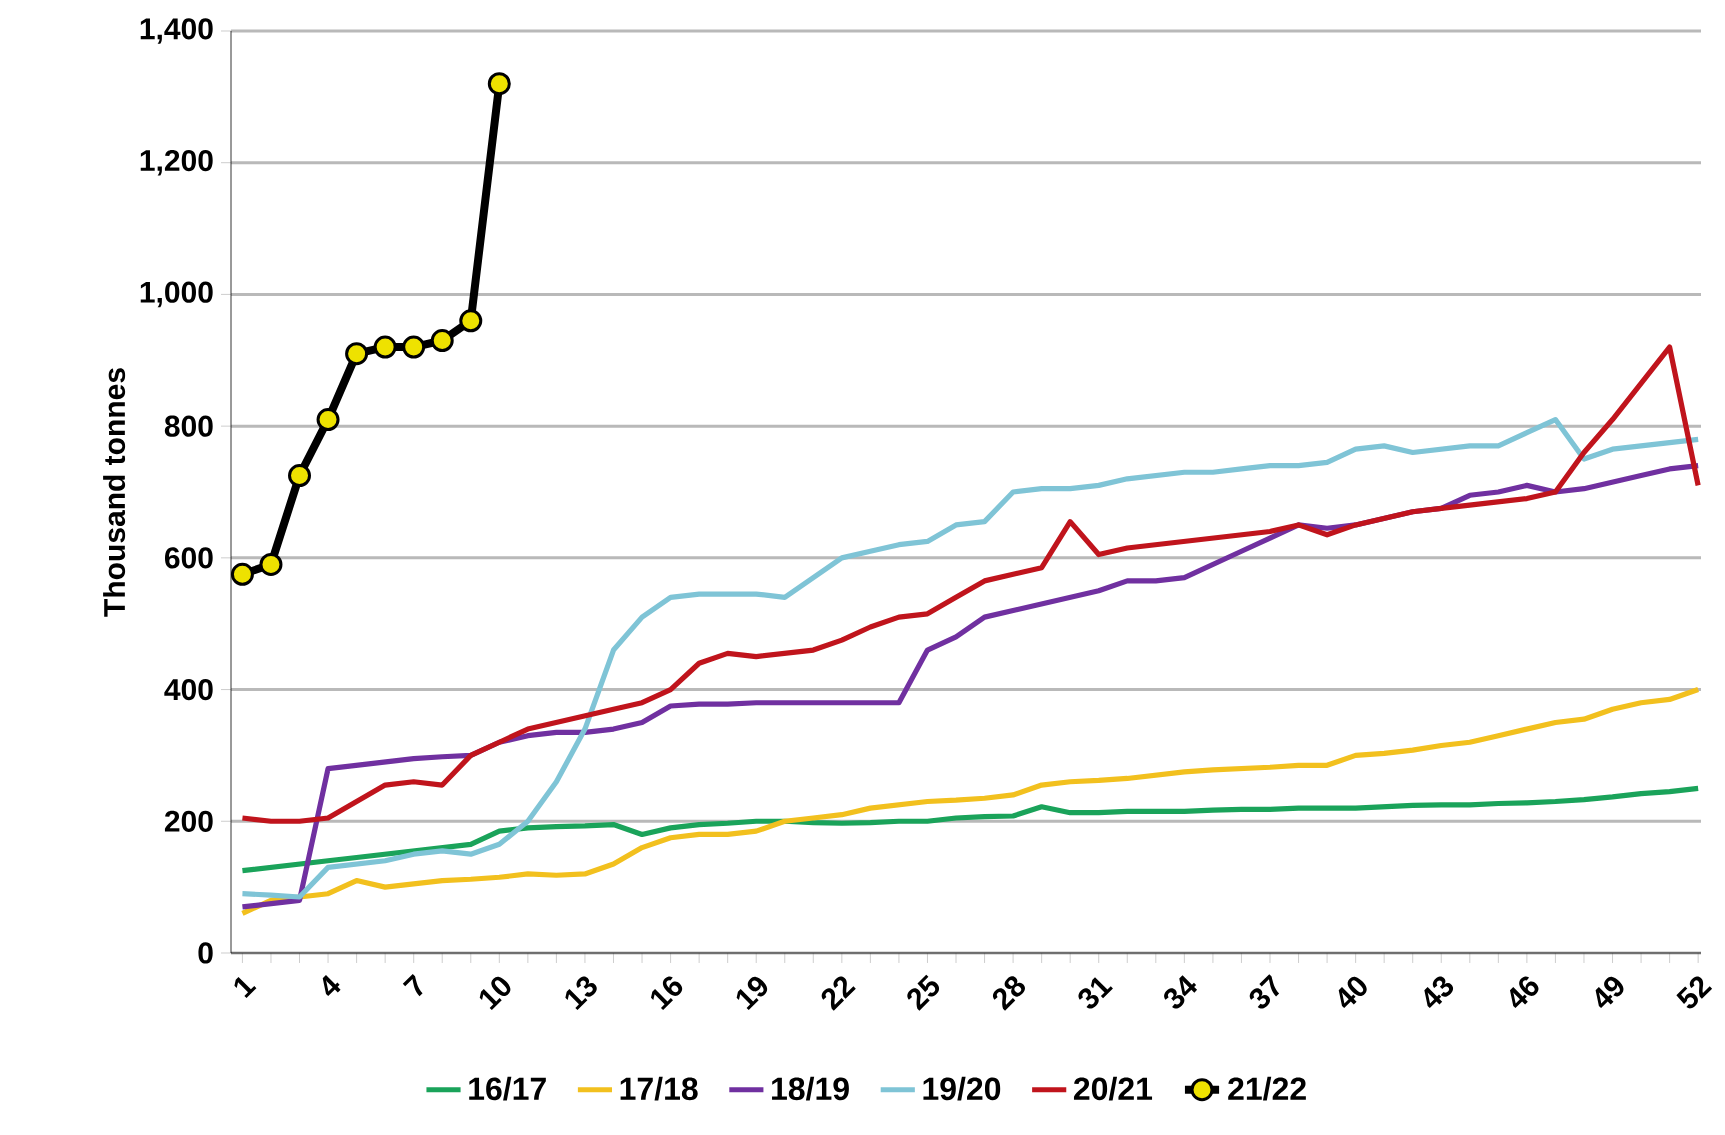  I want to click on x-tick-label: 22, so click(838, 993).